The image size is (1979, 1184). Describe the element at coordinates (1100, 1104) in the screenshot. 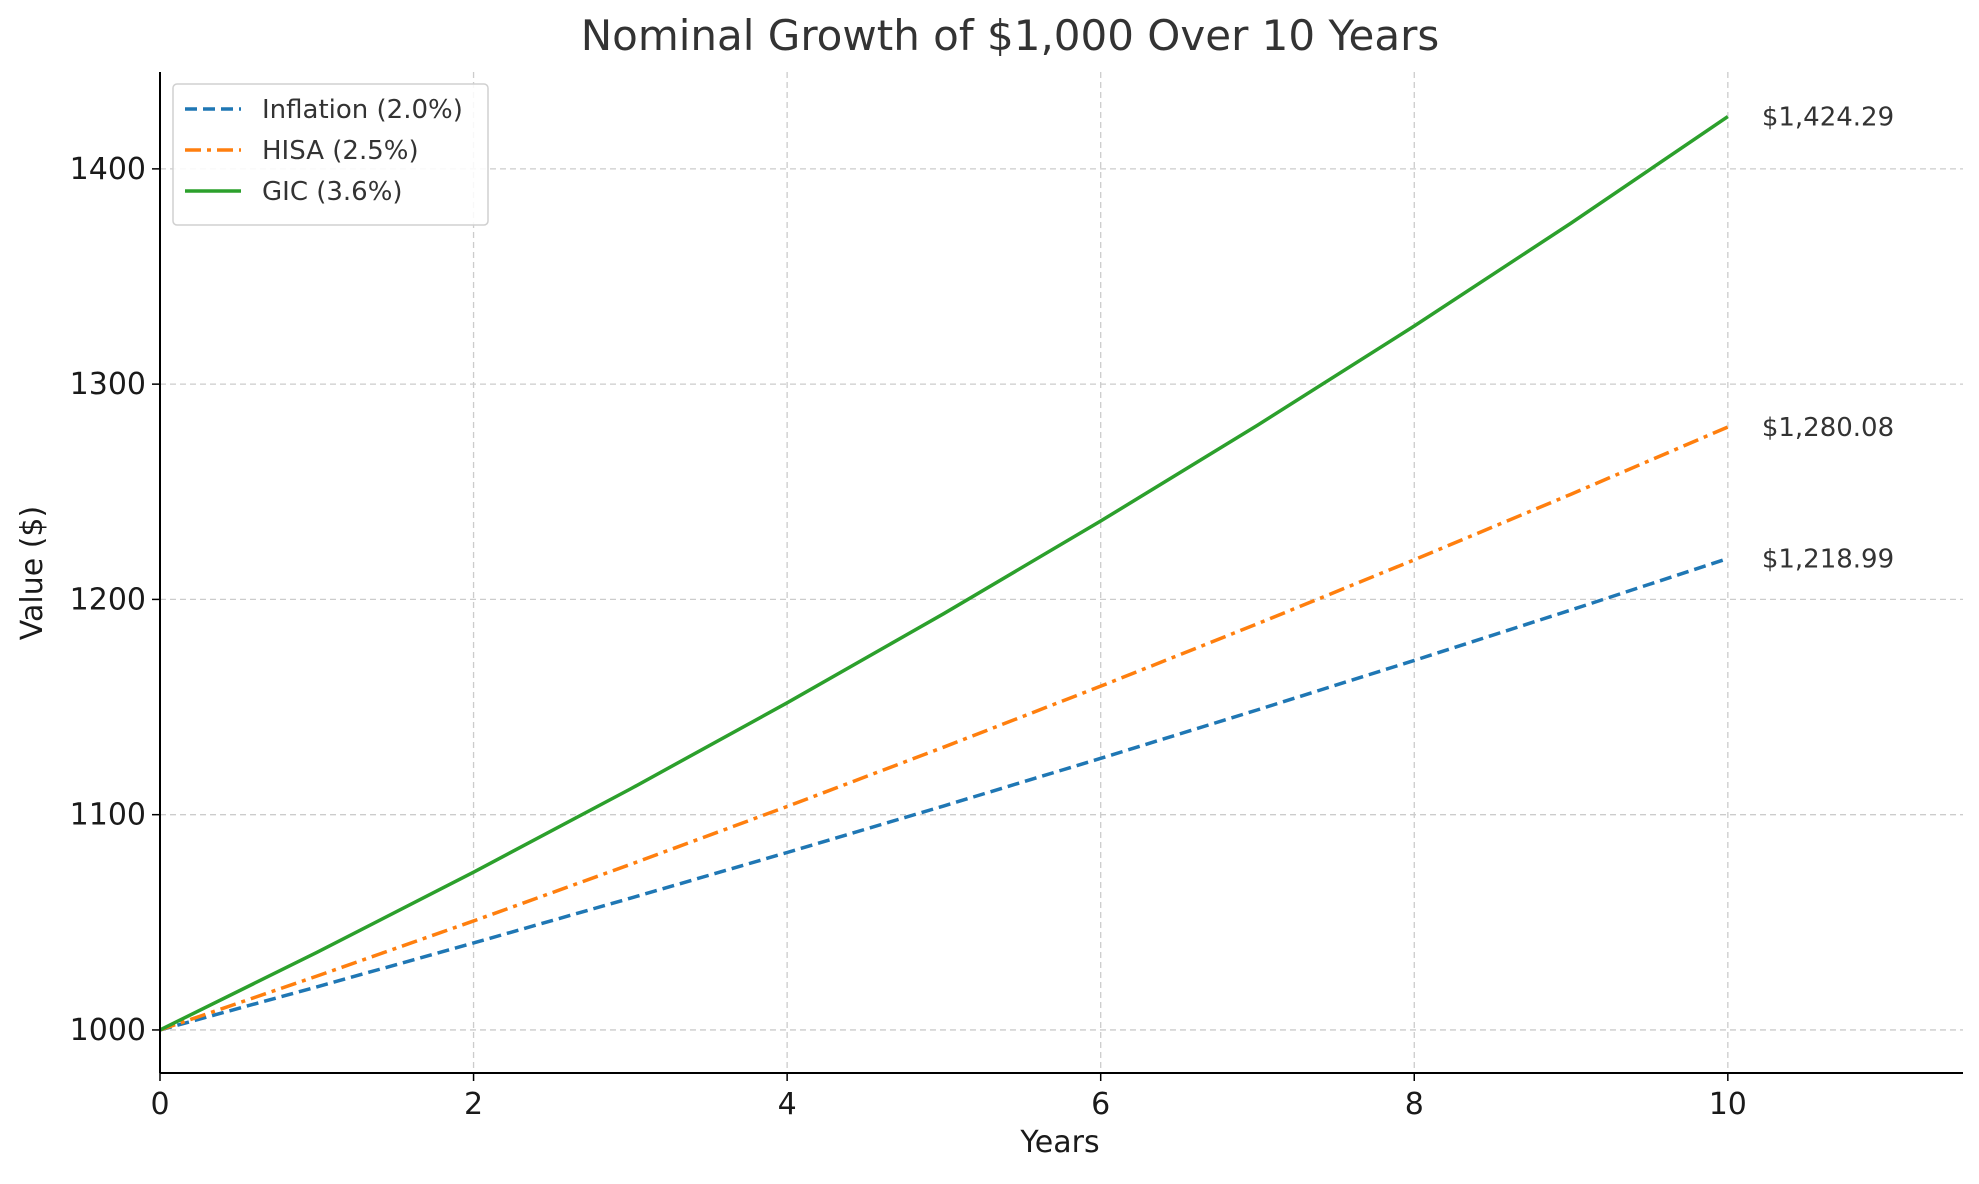

I see `x-tick-label: 6` at that location.